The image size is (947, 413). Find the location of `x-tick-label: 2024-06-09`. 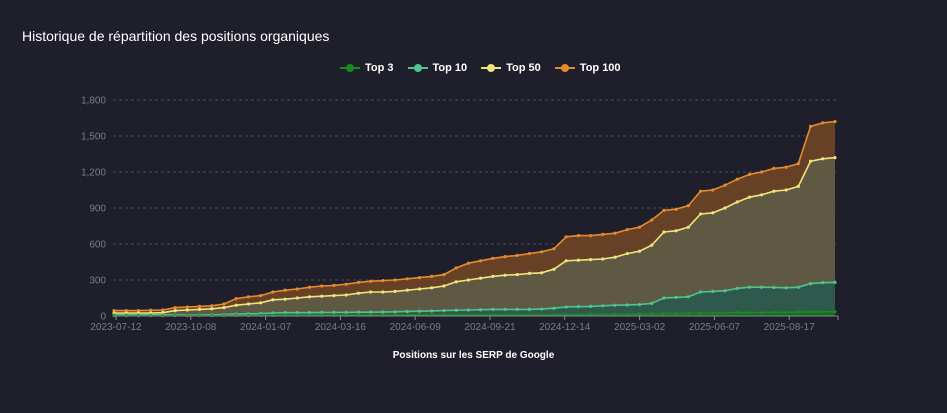

x-tick-label: 2024-06-09 is located at coordinates (416, 327).